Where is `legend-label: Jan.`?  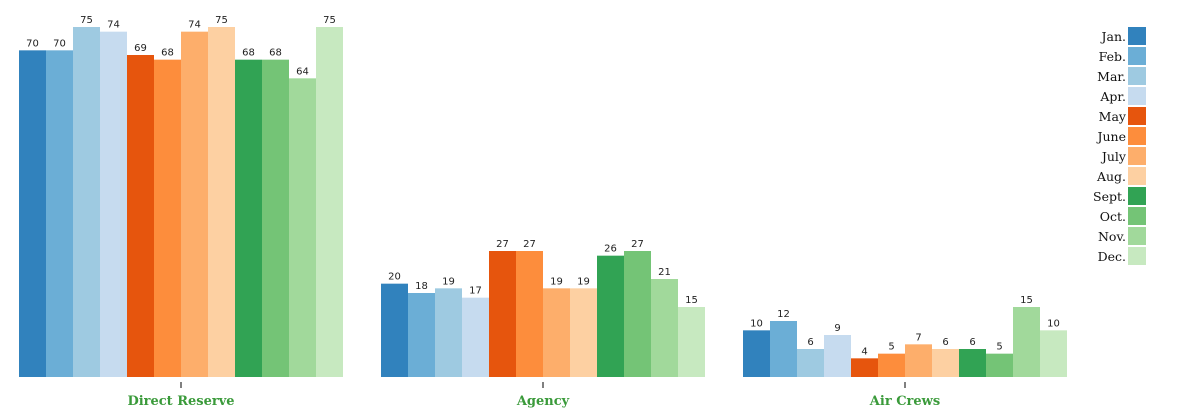
legend-label: Jan. is located at coordinates (1113, 36).